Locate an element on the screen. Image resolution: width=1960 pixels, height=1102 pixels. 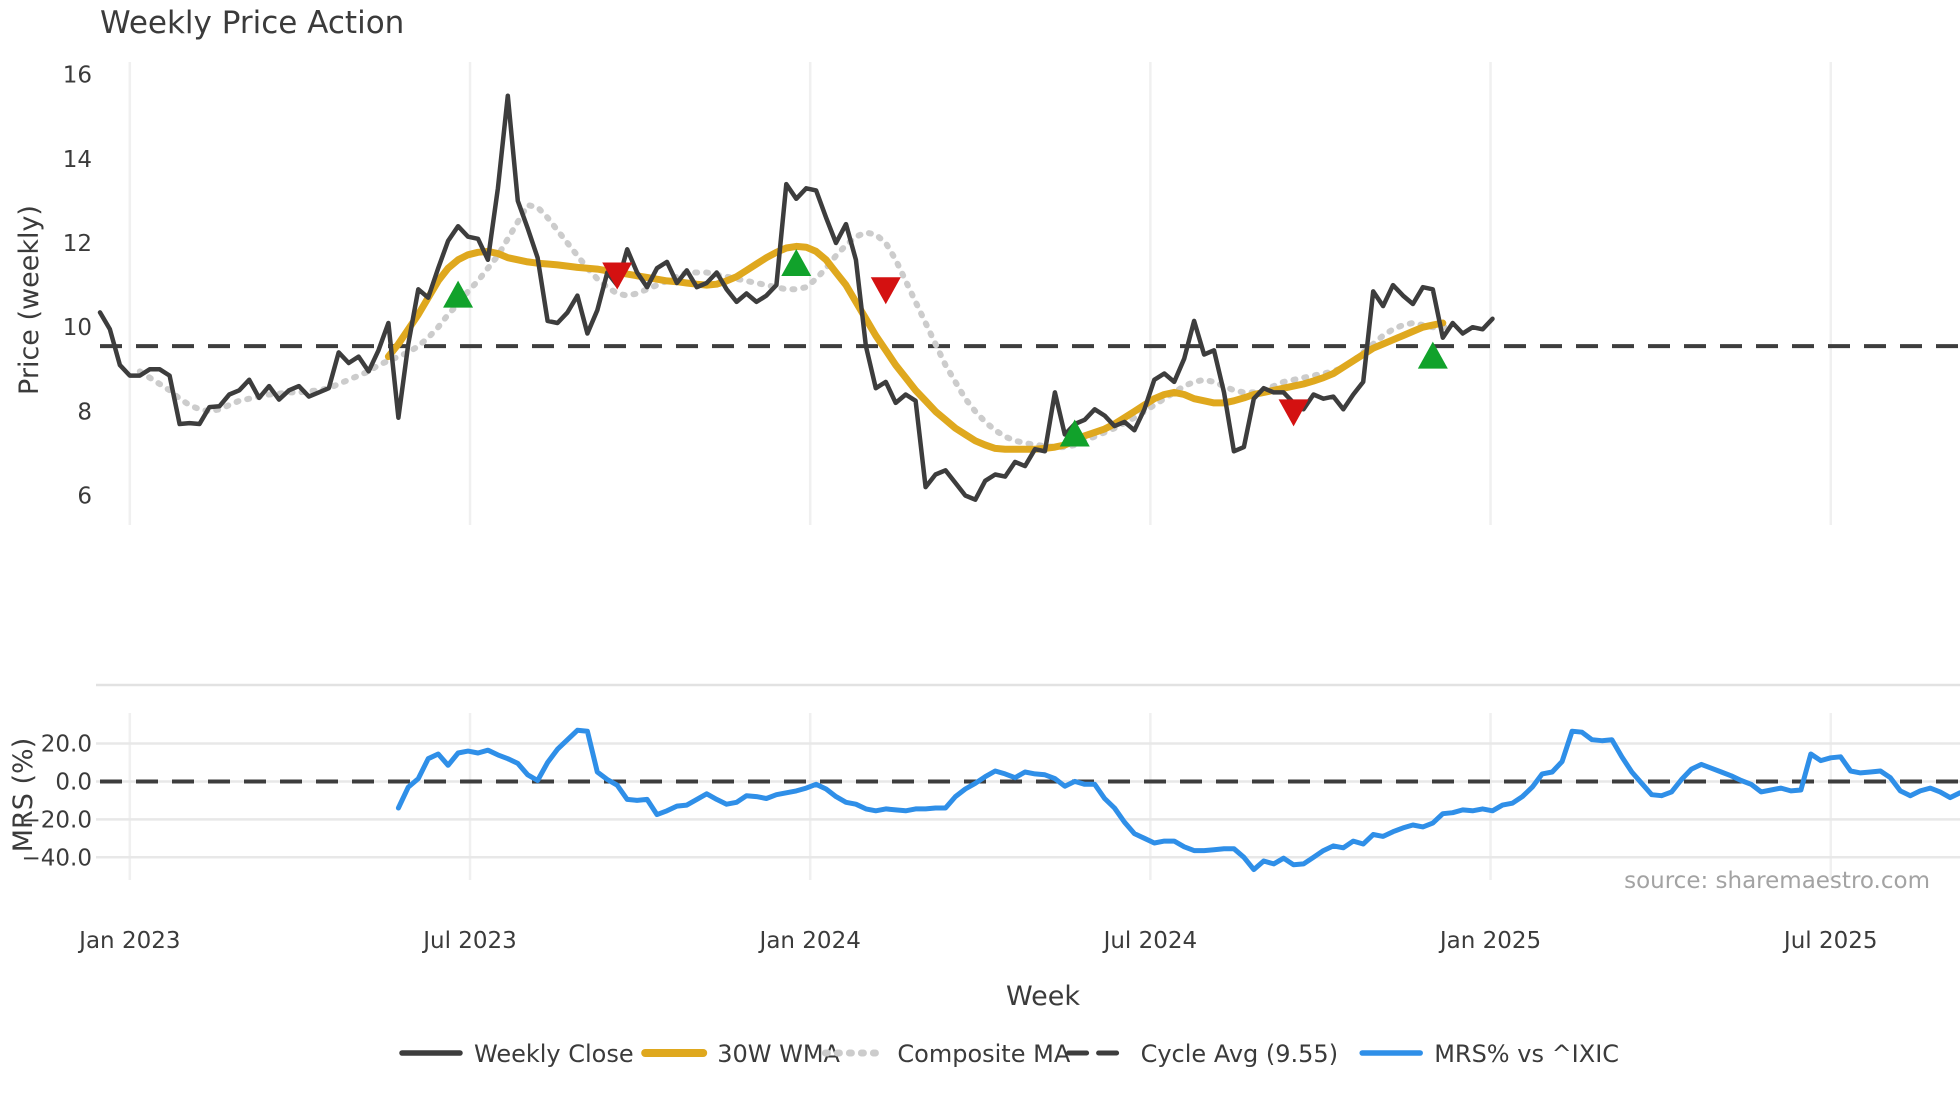
legend-item: 30W WMA is located at coordinates (741, 1054).